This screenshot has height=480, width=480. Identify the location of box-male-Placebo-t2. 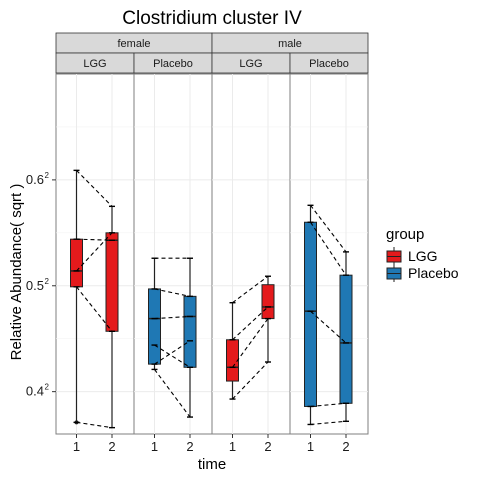
(346, 336).